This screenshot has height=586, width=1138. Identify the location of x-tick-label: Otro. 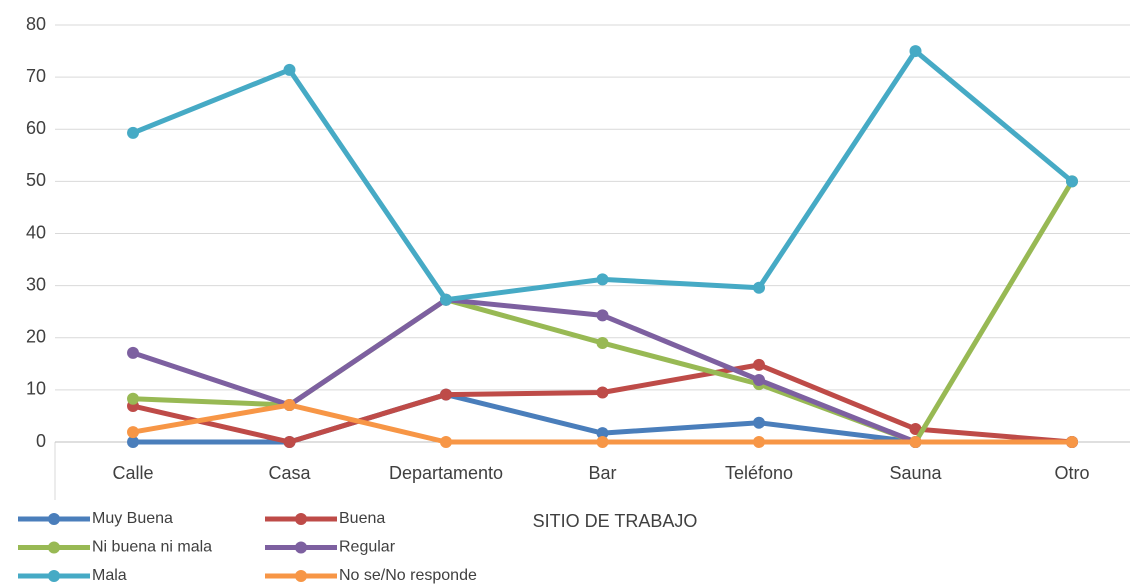
(1071, 473).